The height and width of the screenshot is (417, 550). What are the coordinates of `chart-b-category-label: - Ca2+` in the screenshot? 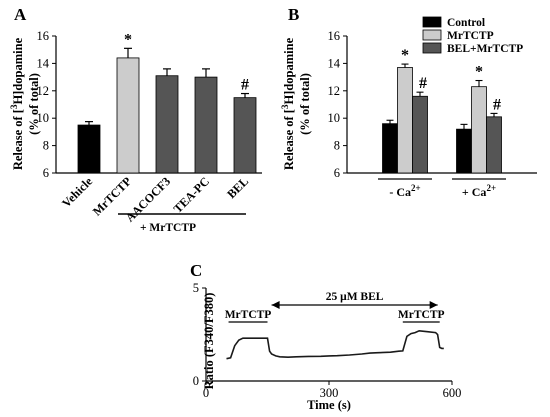 It's located at (404, 191).